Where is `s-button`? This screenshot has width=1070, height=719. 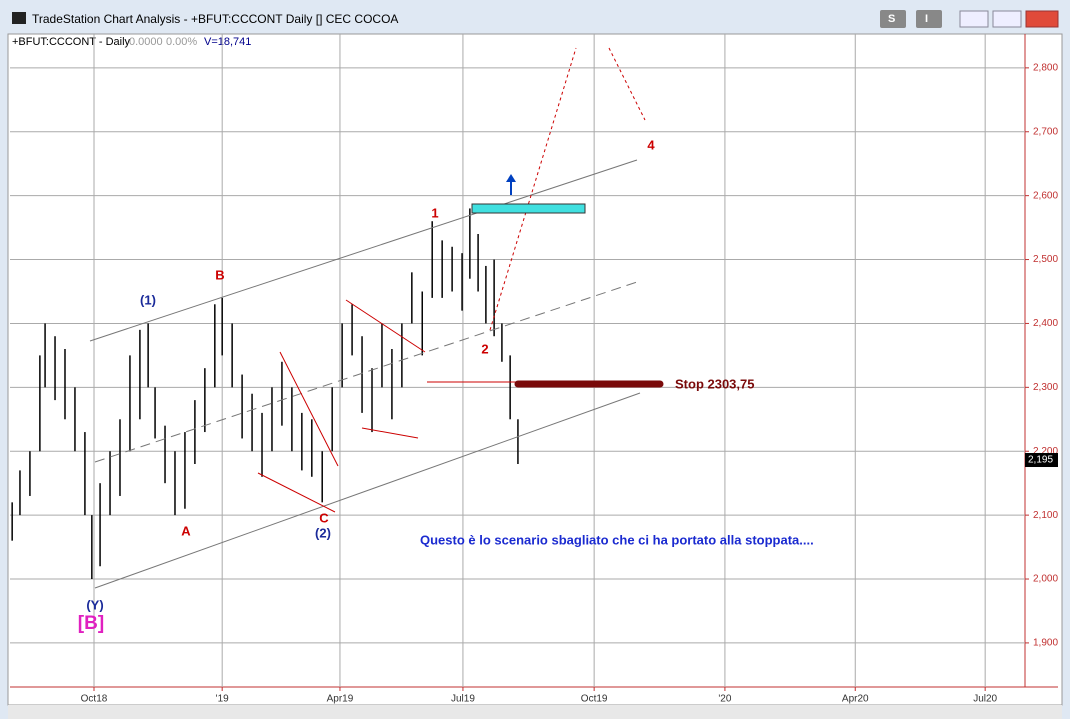 s-button is located at coordinates (893, 19).